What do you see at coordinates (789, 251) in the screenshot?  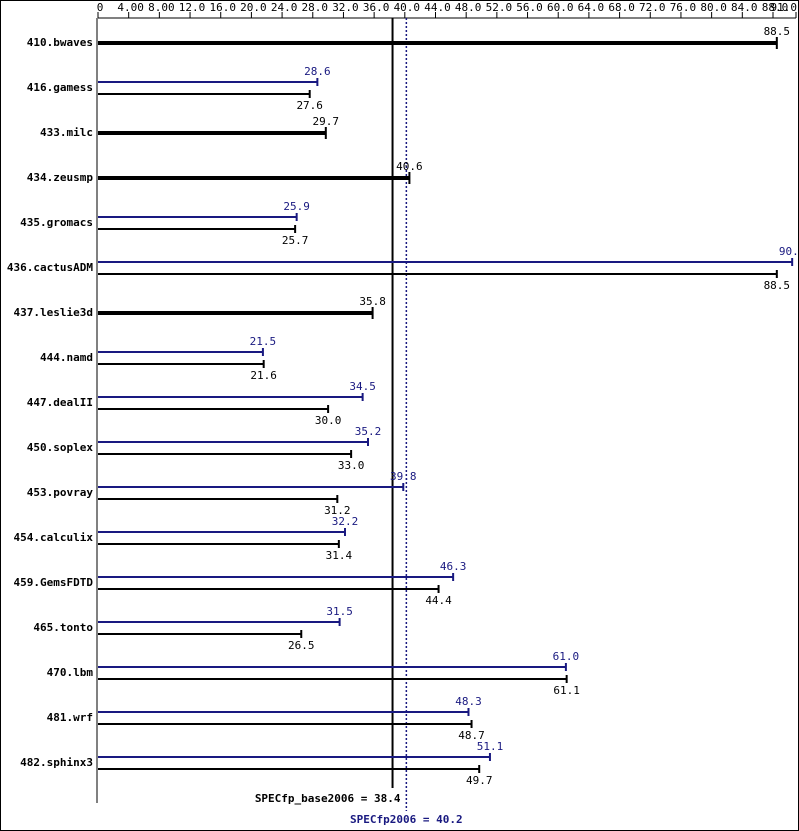 I see `value-label: 90.5` at bounding box center [789, 251].